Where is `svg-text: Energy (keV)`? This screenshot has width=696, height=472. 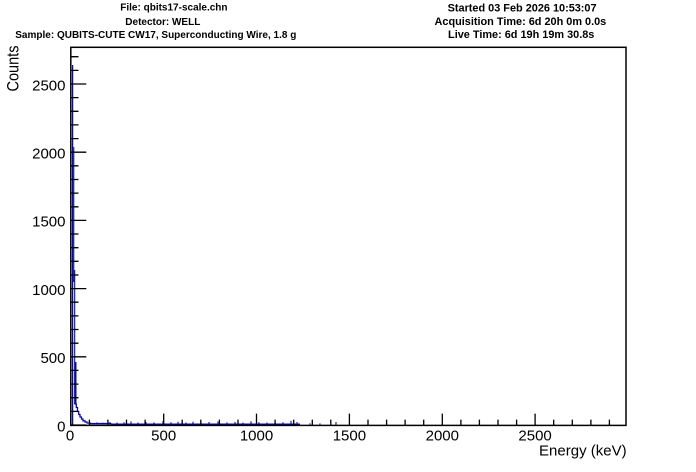 svg-text: Energy (keV) is located at coordinates (583, 451).